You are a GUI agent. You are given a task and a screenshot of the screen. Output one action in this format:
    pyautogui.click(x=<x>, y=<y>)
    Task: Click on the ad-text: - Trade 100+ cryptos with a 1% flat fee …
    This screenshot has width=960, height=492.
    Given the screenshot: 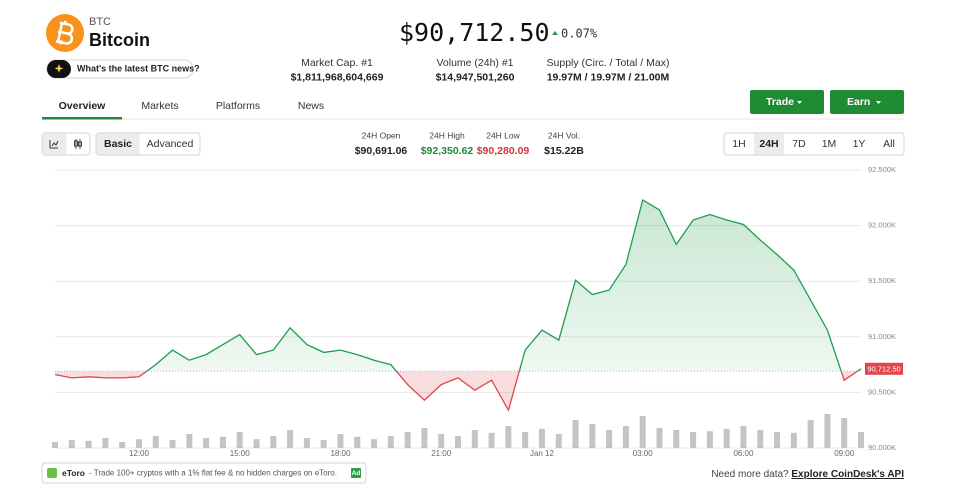 What is the action you would take?
    pyautogui.click(x=213, y=473)
    